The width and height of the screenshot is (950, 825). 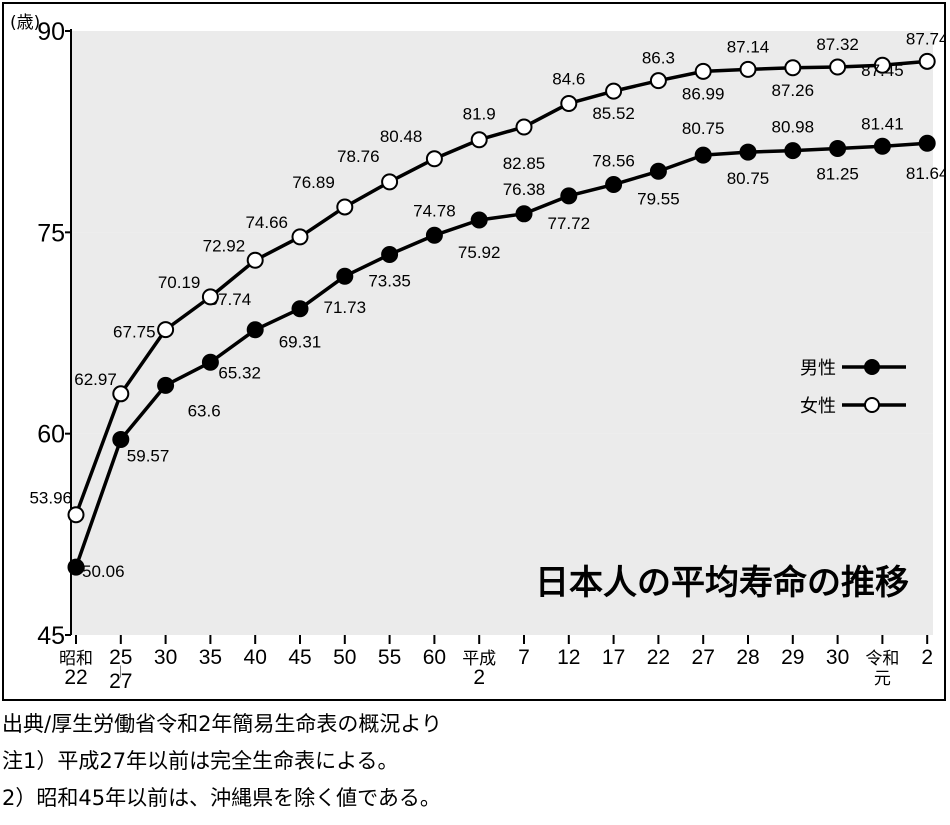 I want to click on x-tick-label-8-0: 60, so click(x=434, y=657).